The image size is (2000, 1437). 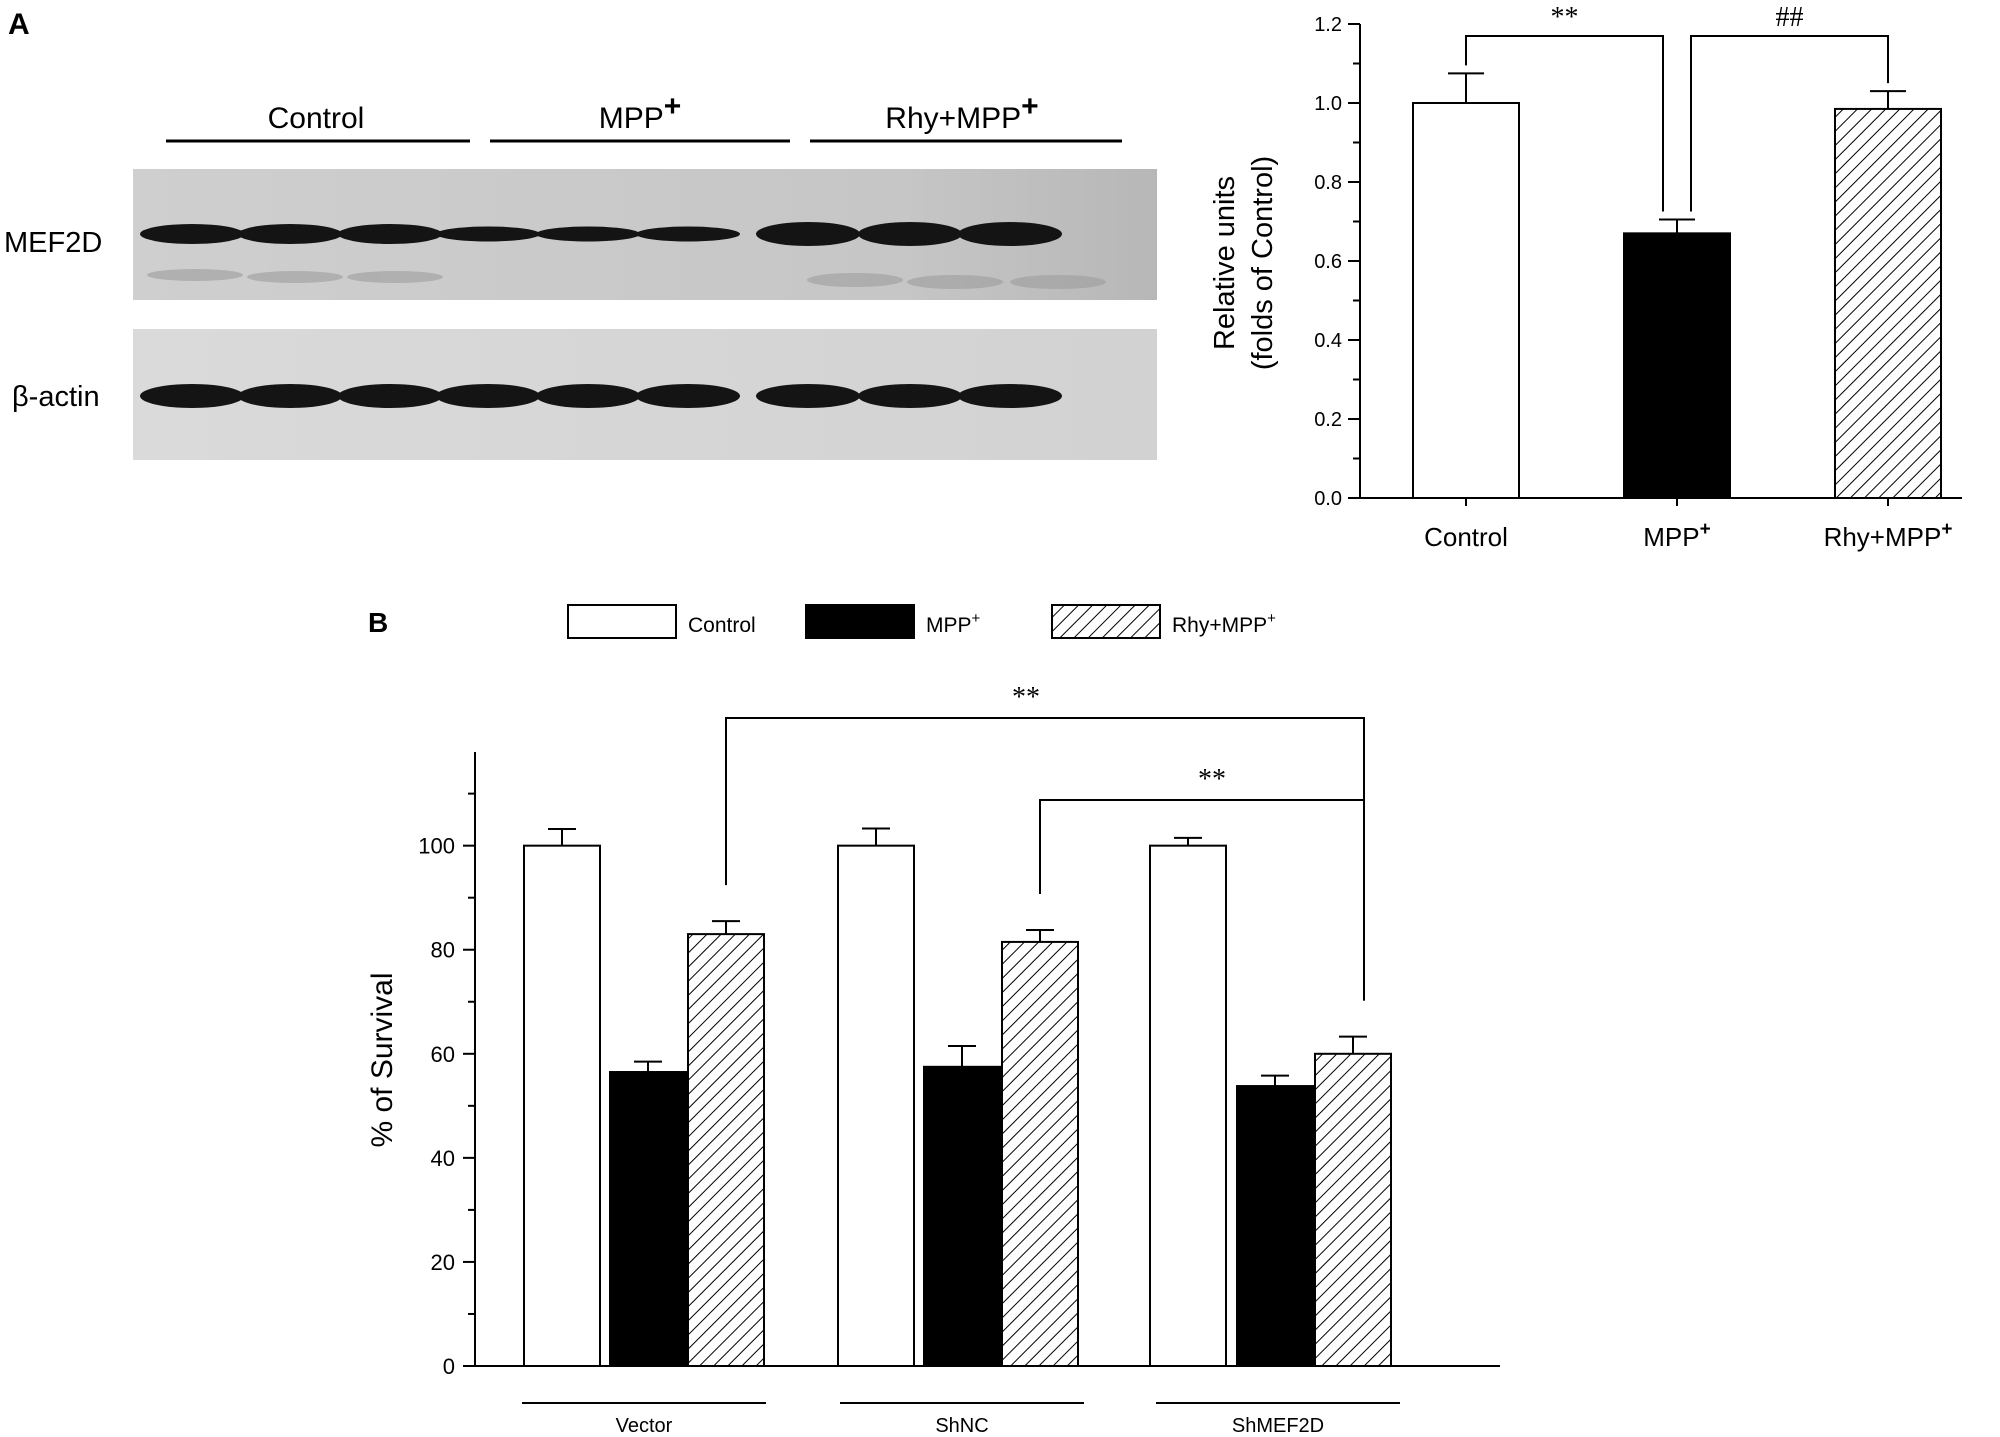 What do you see at coordinates (1565, 17) in the screenshot?
I see `panel-a-significance-label-1: **` at bounding box center [1565, 17].